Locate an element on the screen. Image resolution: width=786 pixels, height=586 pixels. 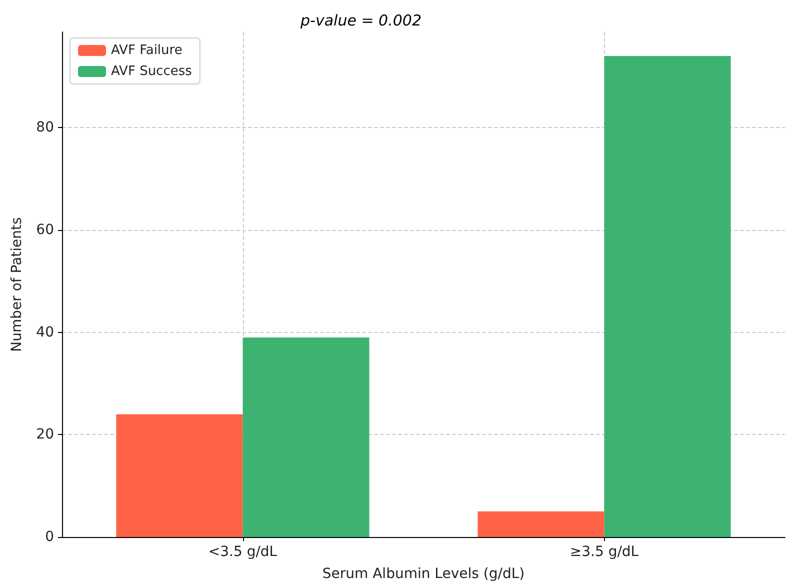
chart-title: p-value = 0.002 is located at coordinates (361, 21).